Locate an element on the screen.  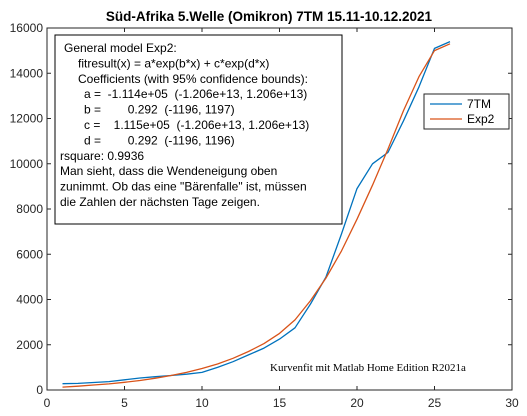
legend-label-exp2: Exp2 is located at coordinates (481, 119).